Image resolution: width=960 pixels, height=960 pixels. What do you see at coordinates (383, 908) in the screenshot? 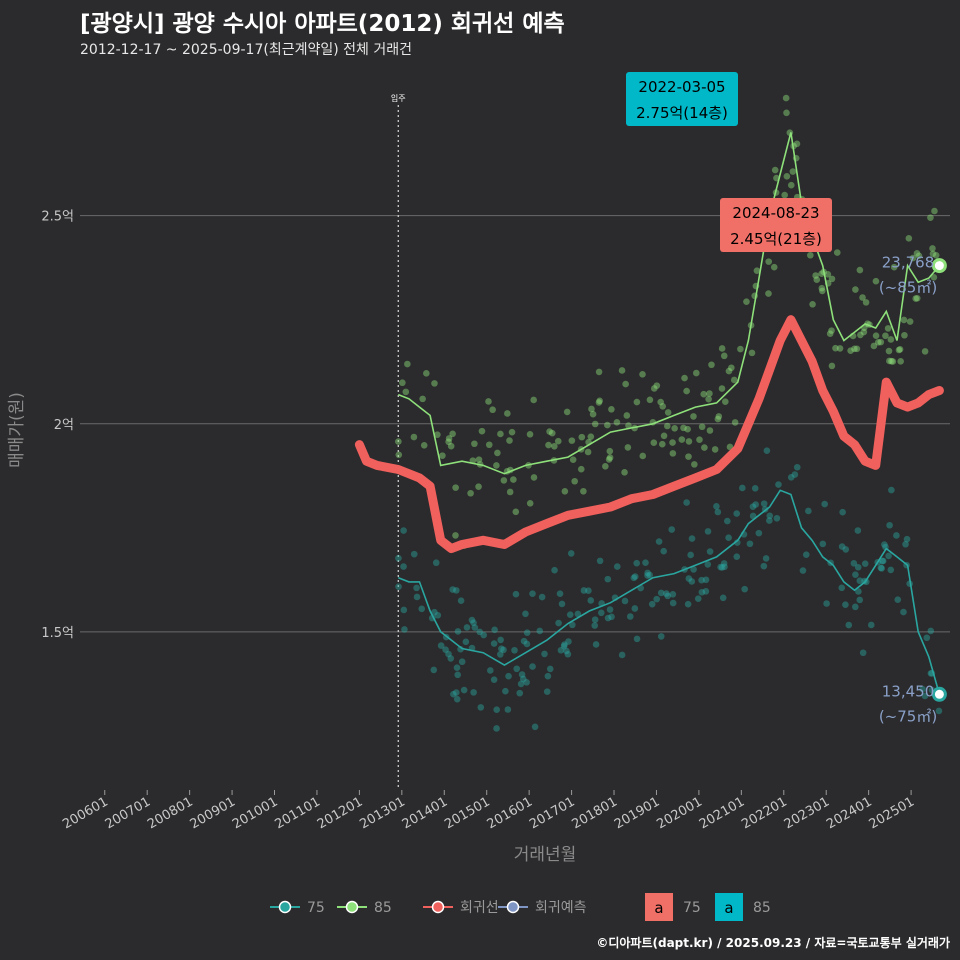
I see `legend-item-label: 85` at bounding box center [383, 908].